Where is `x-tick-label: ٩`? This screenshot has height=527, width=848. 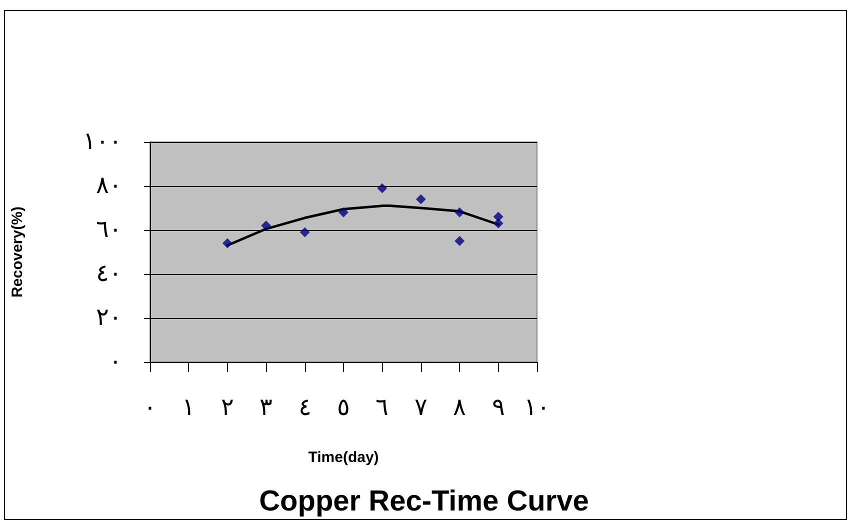
x-tick-label: ٩ is located at coordinates (498, 408).